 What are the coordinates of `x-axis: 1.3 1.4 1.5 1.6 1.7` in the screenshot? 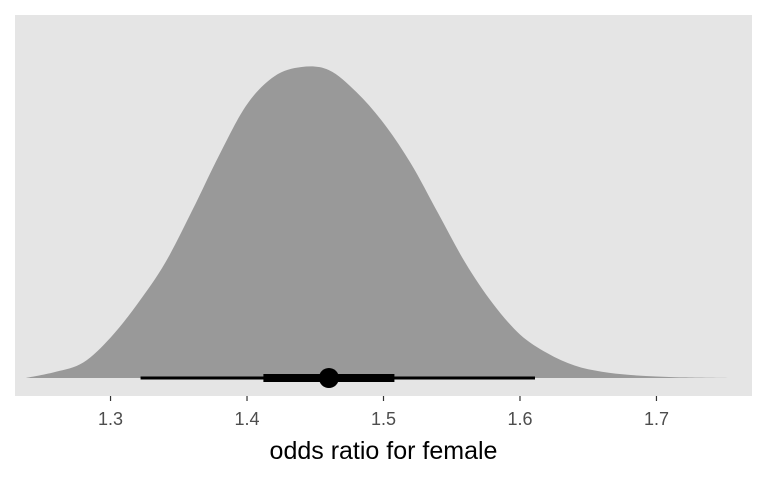 It's located at (383, 412).